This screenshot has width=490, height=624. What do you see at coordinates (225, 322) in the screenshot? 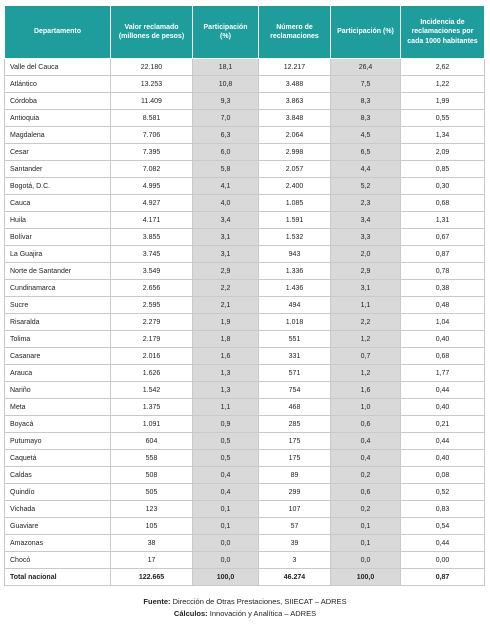
I see `cell: 1,9` at bounding box center [225, 322].